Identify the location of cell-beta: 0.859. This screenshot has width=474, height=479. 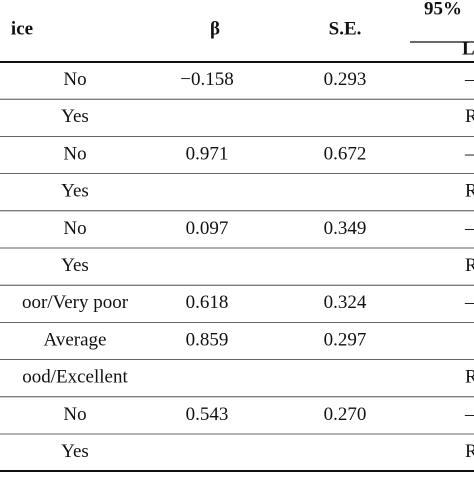
(207, 339).